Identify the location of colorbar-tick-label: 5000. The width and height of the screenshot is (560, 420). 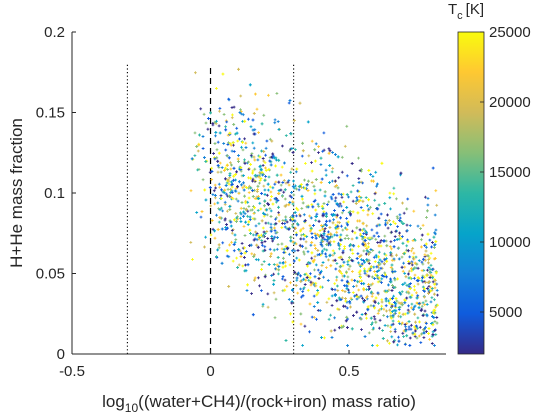
(505, 312).